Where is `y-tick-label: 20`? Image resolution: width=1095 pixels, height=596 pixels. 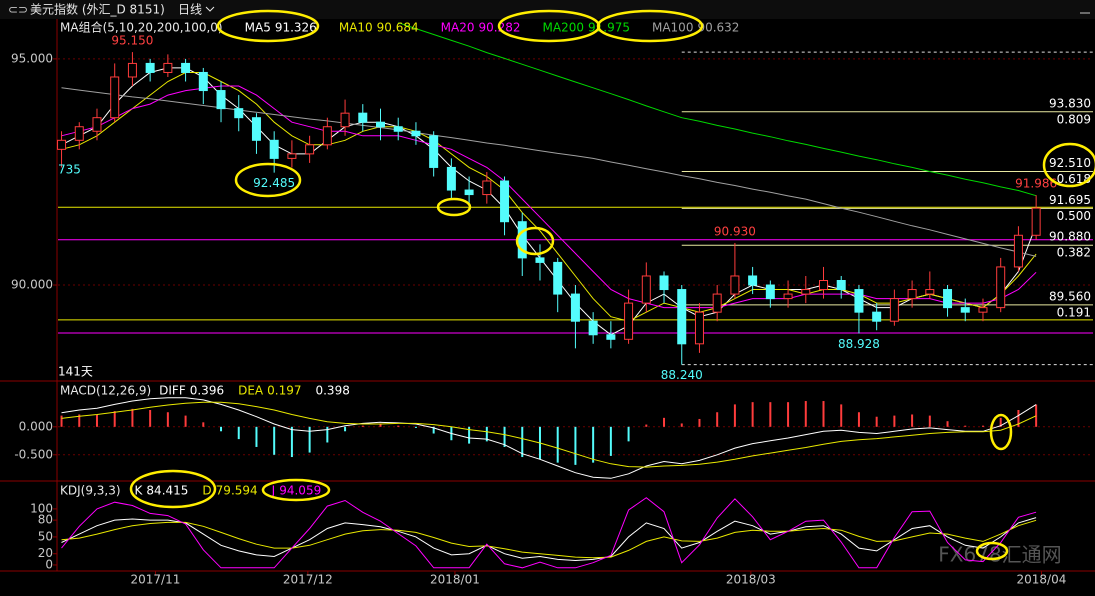
y-tick-label: 20 is located at coordinates (45, 553).